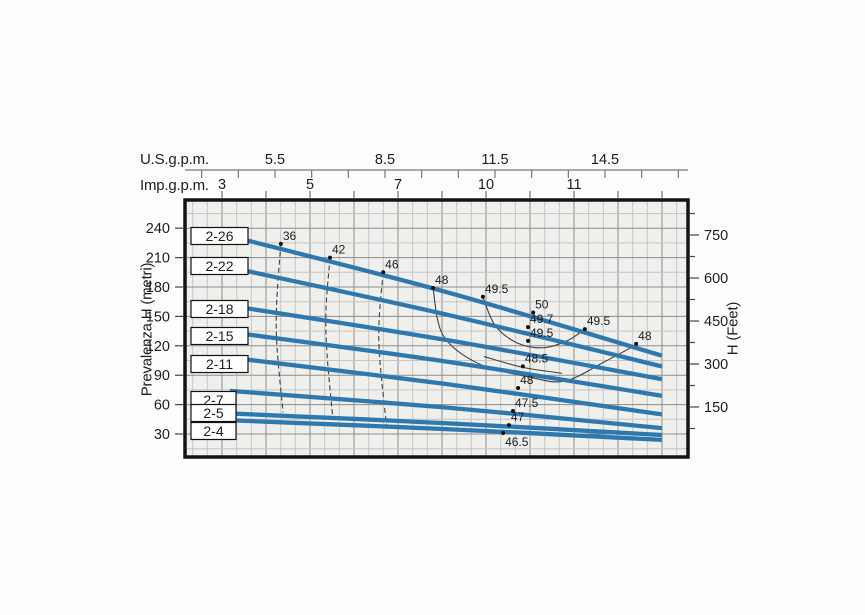  What do you see at coordinates (605, 160) in the screenshot?
I see `us-gpm-tick-label: 14.5` at bounding box center [605, 160].